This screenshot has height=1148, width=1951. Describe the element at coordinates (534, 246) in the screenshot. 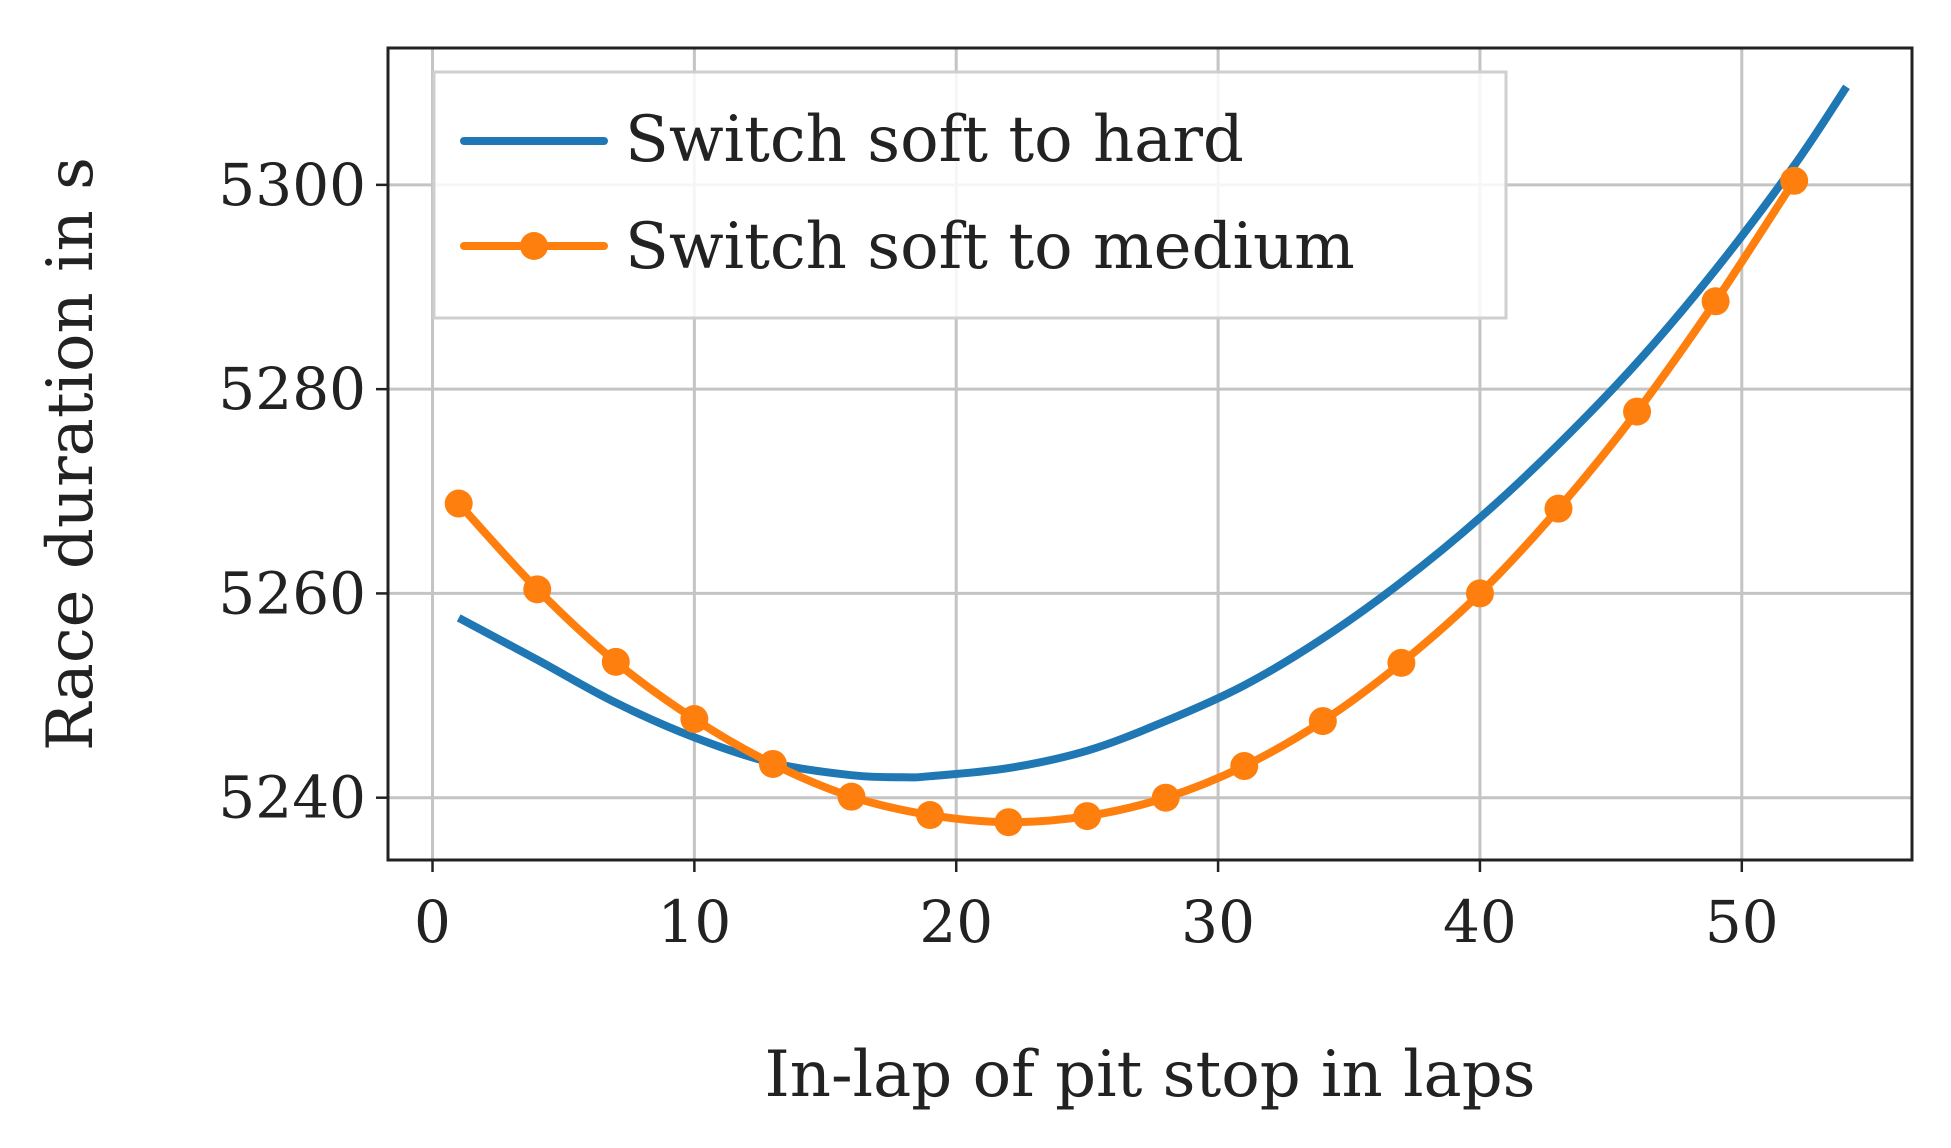

I see `legend-marker-medium` at that location.